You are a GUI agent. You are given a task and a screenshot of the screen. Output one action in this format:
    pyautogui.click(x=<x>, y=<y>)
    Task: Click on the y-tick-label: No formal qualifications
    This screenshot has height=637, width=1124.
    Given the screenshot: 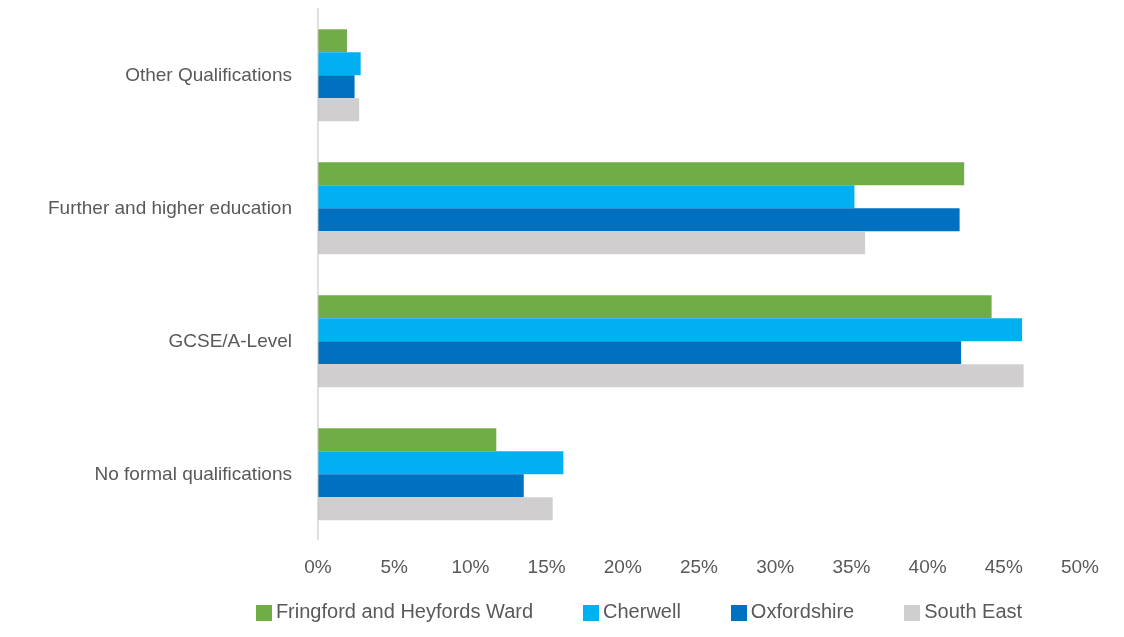 What is the action you would take?
    pyautogui.click(x=193, y=474)
    